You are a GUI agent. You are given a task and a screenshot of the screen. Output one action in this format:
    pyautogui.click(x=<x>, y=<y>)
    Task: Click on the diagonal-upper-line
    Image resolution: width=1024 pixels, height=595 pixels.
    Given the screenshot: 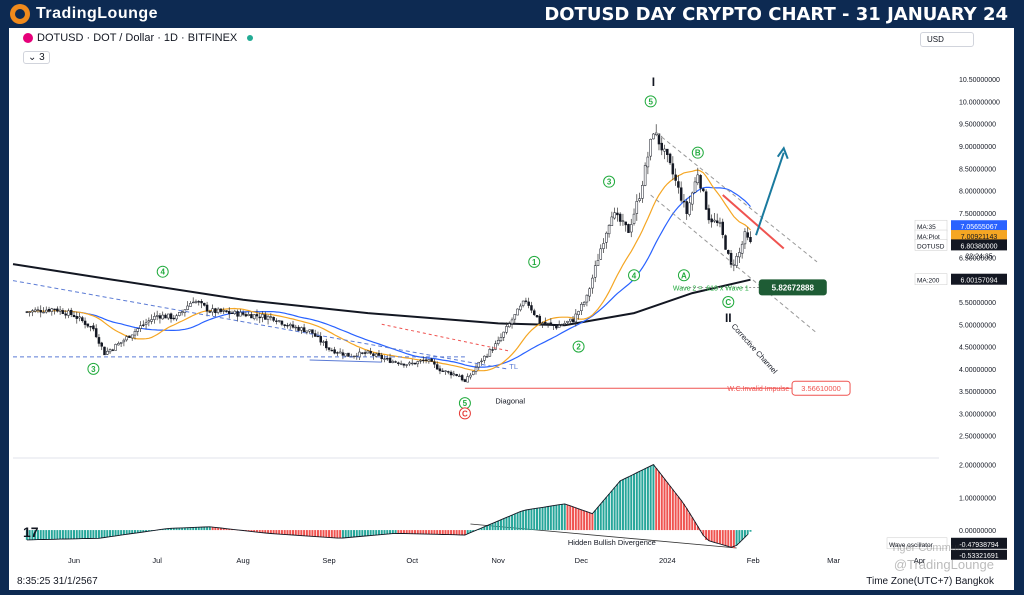 What is the action you would take?
    pyautogui.click(x=445, y=337)
    